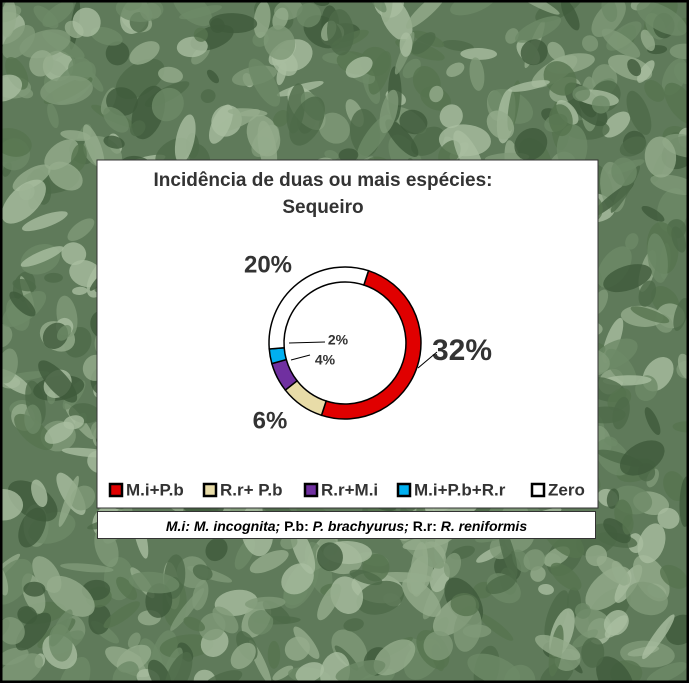  What do you see at coordinates (268, 264) in the screenshot?
I see `data-label: 20%` at bounding box center [268, 264].